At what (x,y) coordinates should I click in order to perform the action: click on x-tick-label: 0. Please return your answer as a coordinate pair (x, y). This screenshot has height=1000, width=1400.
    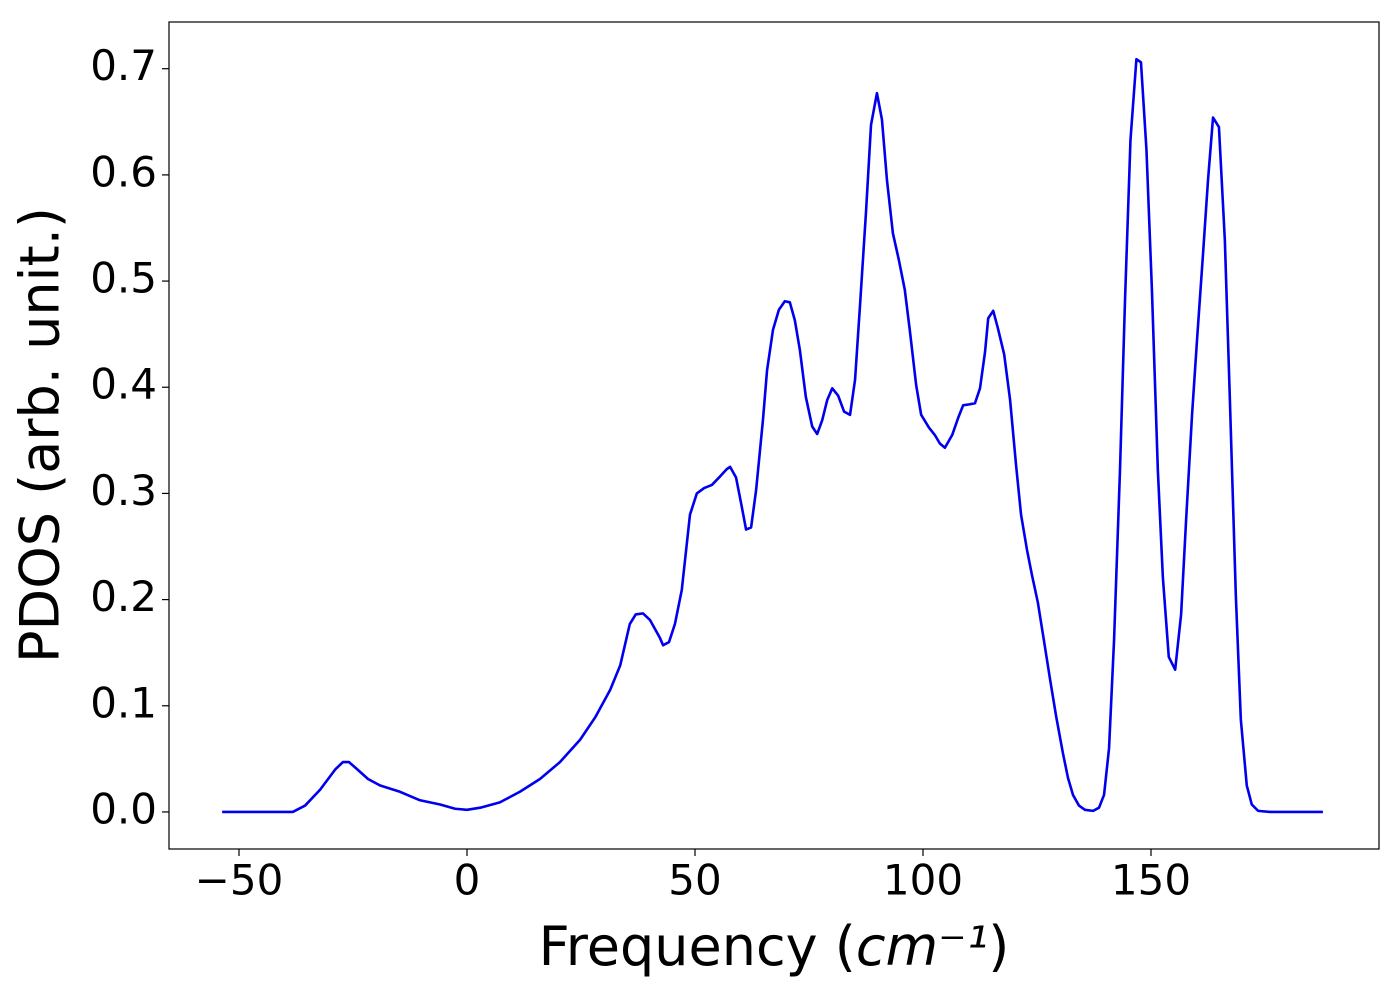
    Looking at the image, I should click on (467, 880).